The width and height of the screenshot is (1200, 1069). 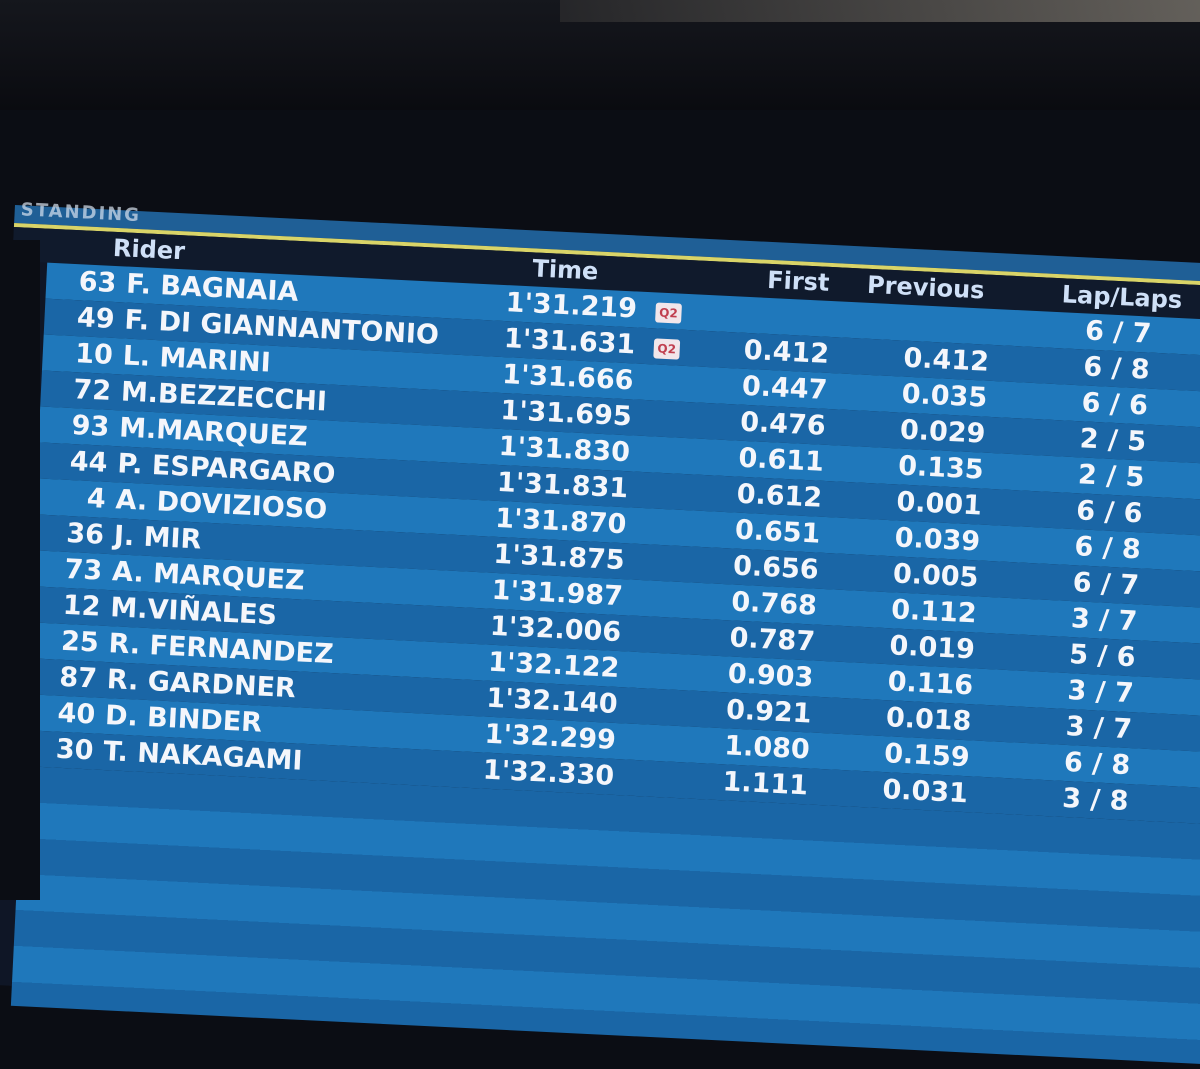 I want to click on gap-first: 0.787, so click(x=772, y=640).